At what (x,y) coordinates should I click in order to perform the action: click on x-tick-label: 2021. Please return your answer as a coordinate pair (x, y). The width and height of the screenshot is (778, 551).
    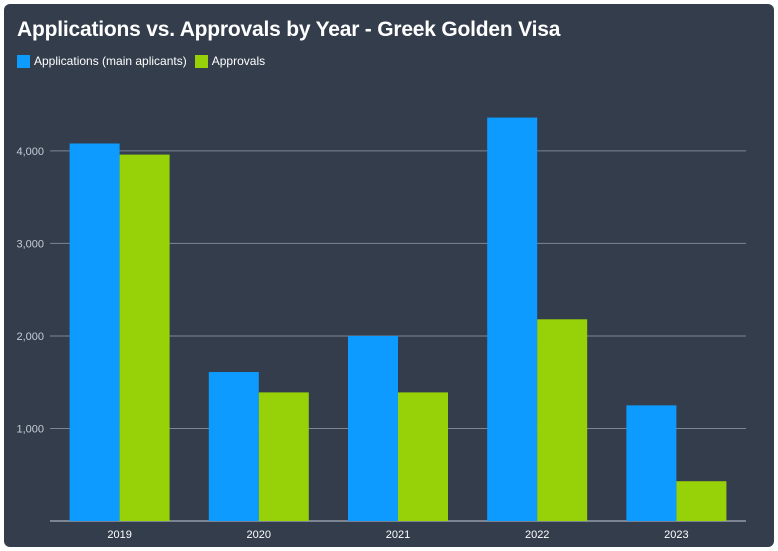
    Looking at the image, I should click on (398, 535).